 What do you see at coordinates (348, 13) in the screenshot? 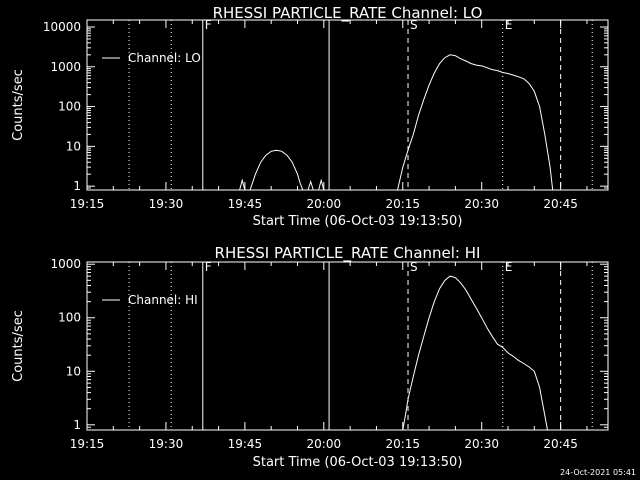
I see `chart-title: RHESSI PARTICLE_RATE Channel: LO` at bounding box center [348, 13].